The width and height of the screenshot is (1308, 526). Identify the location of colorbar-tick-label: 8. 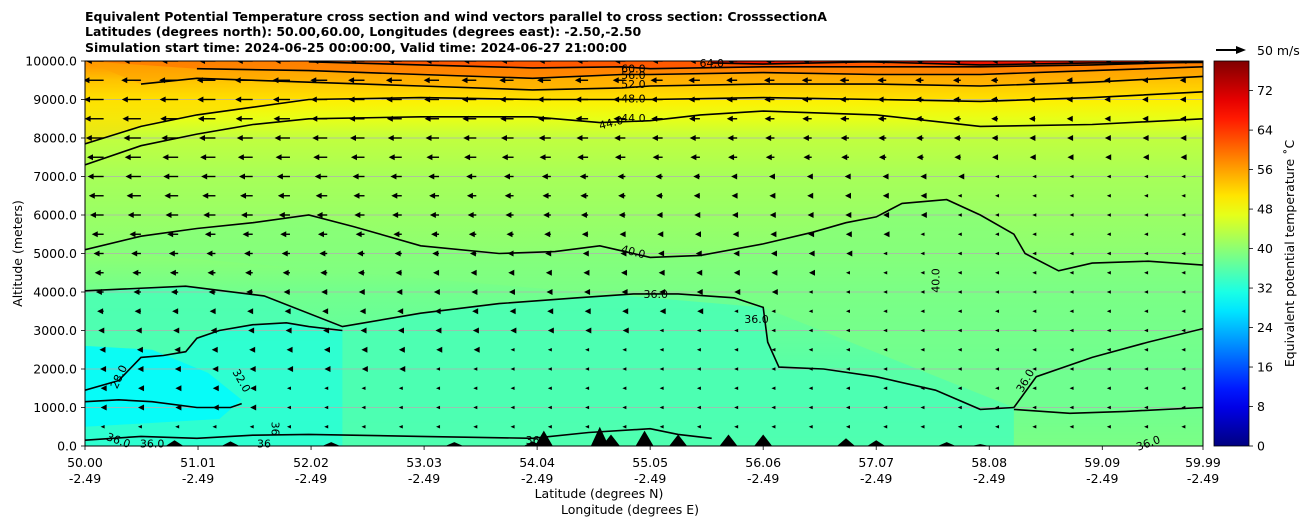
(1261, 406).